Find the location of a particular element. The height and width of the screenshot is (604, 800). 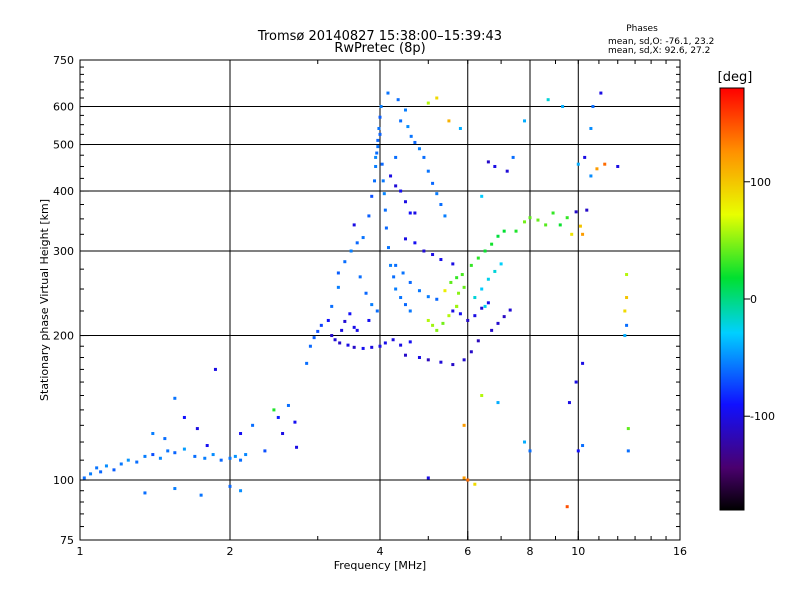

y-tick-label: 600 is located at coordinates (63, 107).